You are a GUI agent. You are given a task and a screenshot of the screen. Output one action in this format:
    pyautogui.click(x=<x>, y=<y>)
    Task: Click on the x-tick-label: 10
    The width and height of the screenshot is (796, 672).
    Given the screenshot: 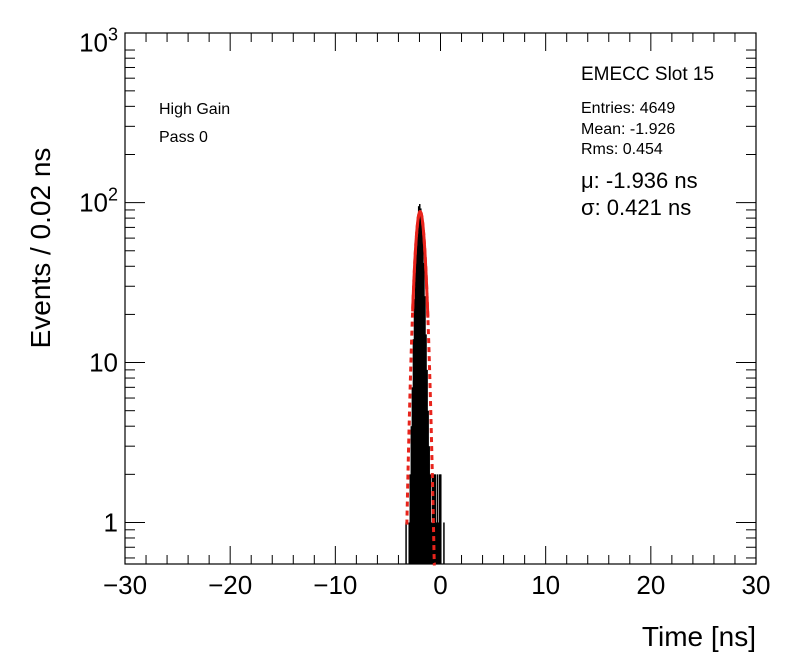 What is the action you would take?
    pyautogui.click(x=545, y=585)
    